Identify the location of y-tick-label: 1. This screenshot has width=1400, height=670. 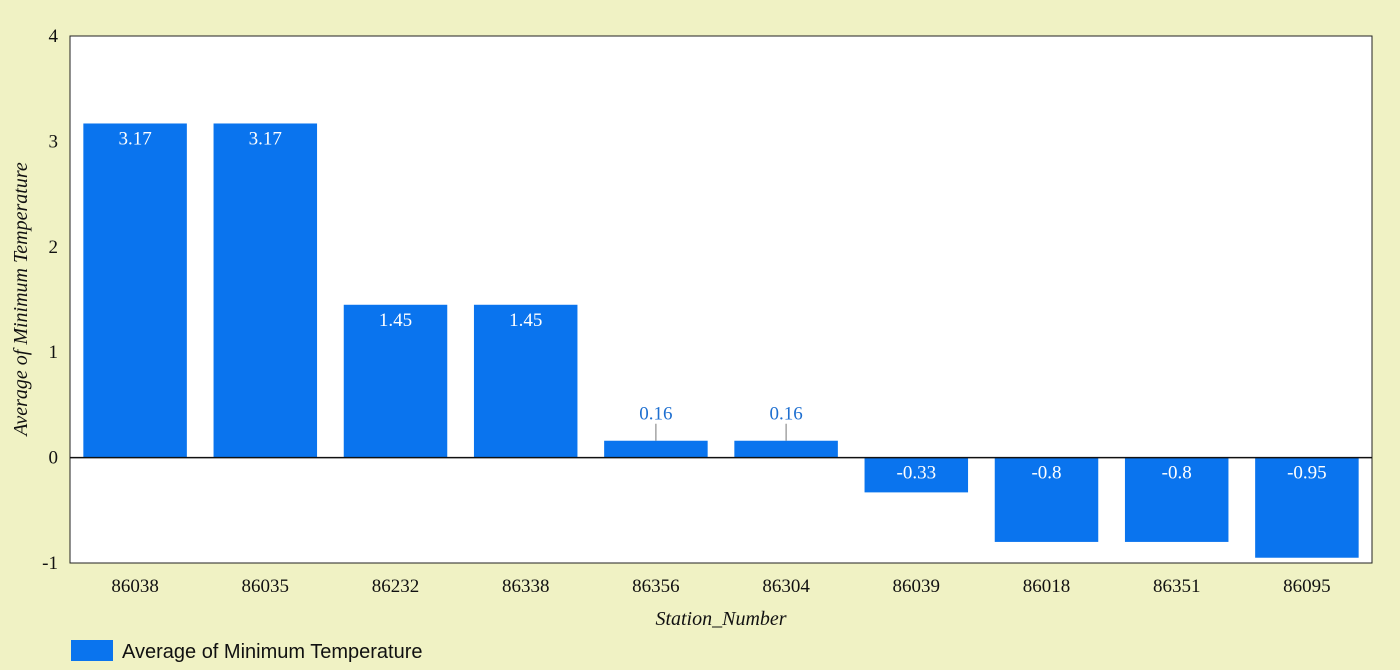
(54, 352).